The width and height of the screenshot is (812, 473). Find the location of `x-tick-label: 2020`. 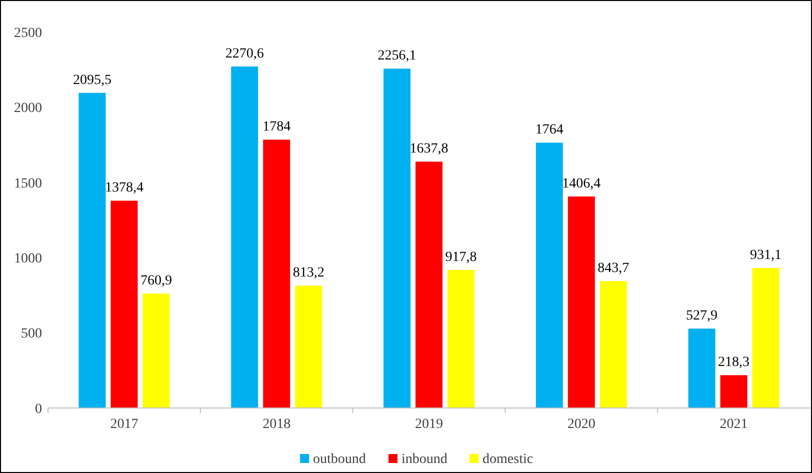

x-tick-label: 2020 is located at coordinates (581, 424).